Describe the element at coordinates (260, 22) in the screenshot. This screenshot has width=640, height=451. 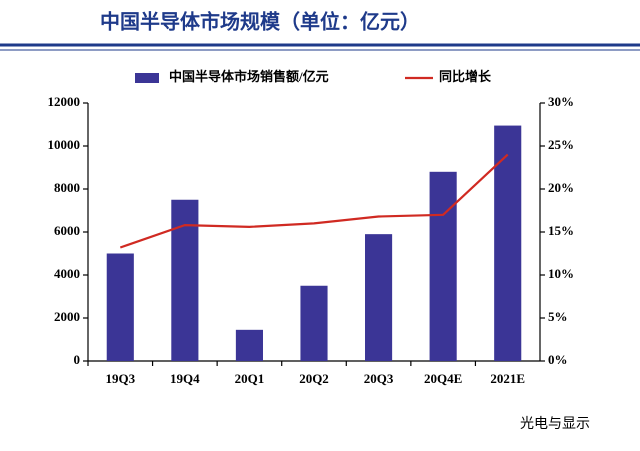
I see `chart-title: 中国半导体市场规模（单位：亿元）` at that location.